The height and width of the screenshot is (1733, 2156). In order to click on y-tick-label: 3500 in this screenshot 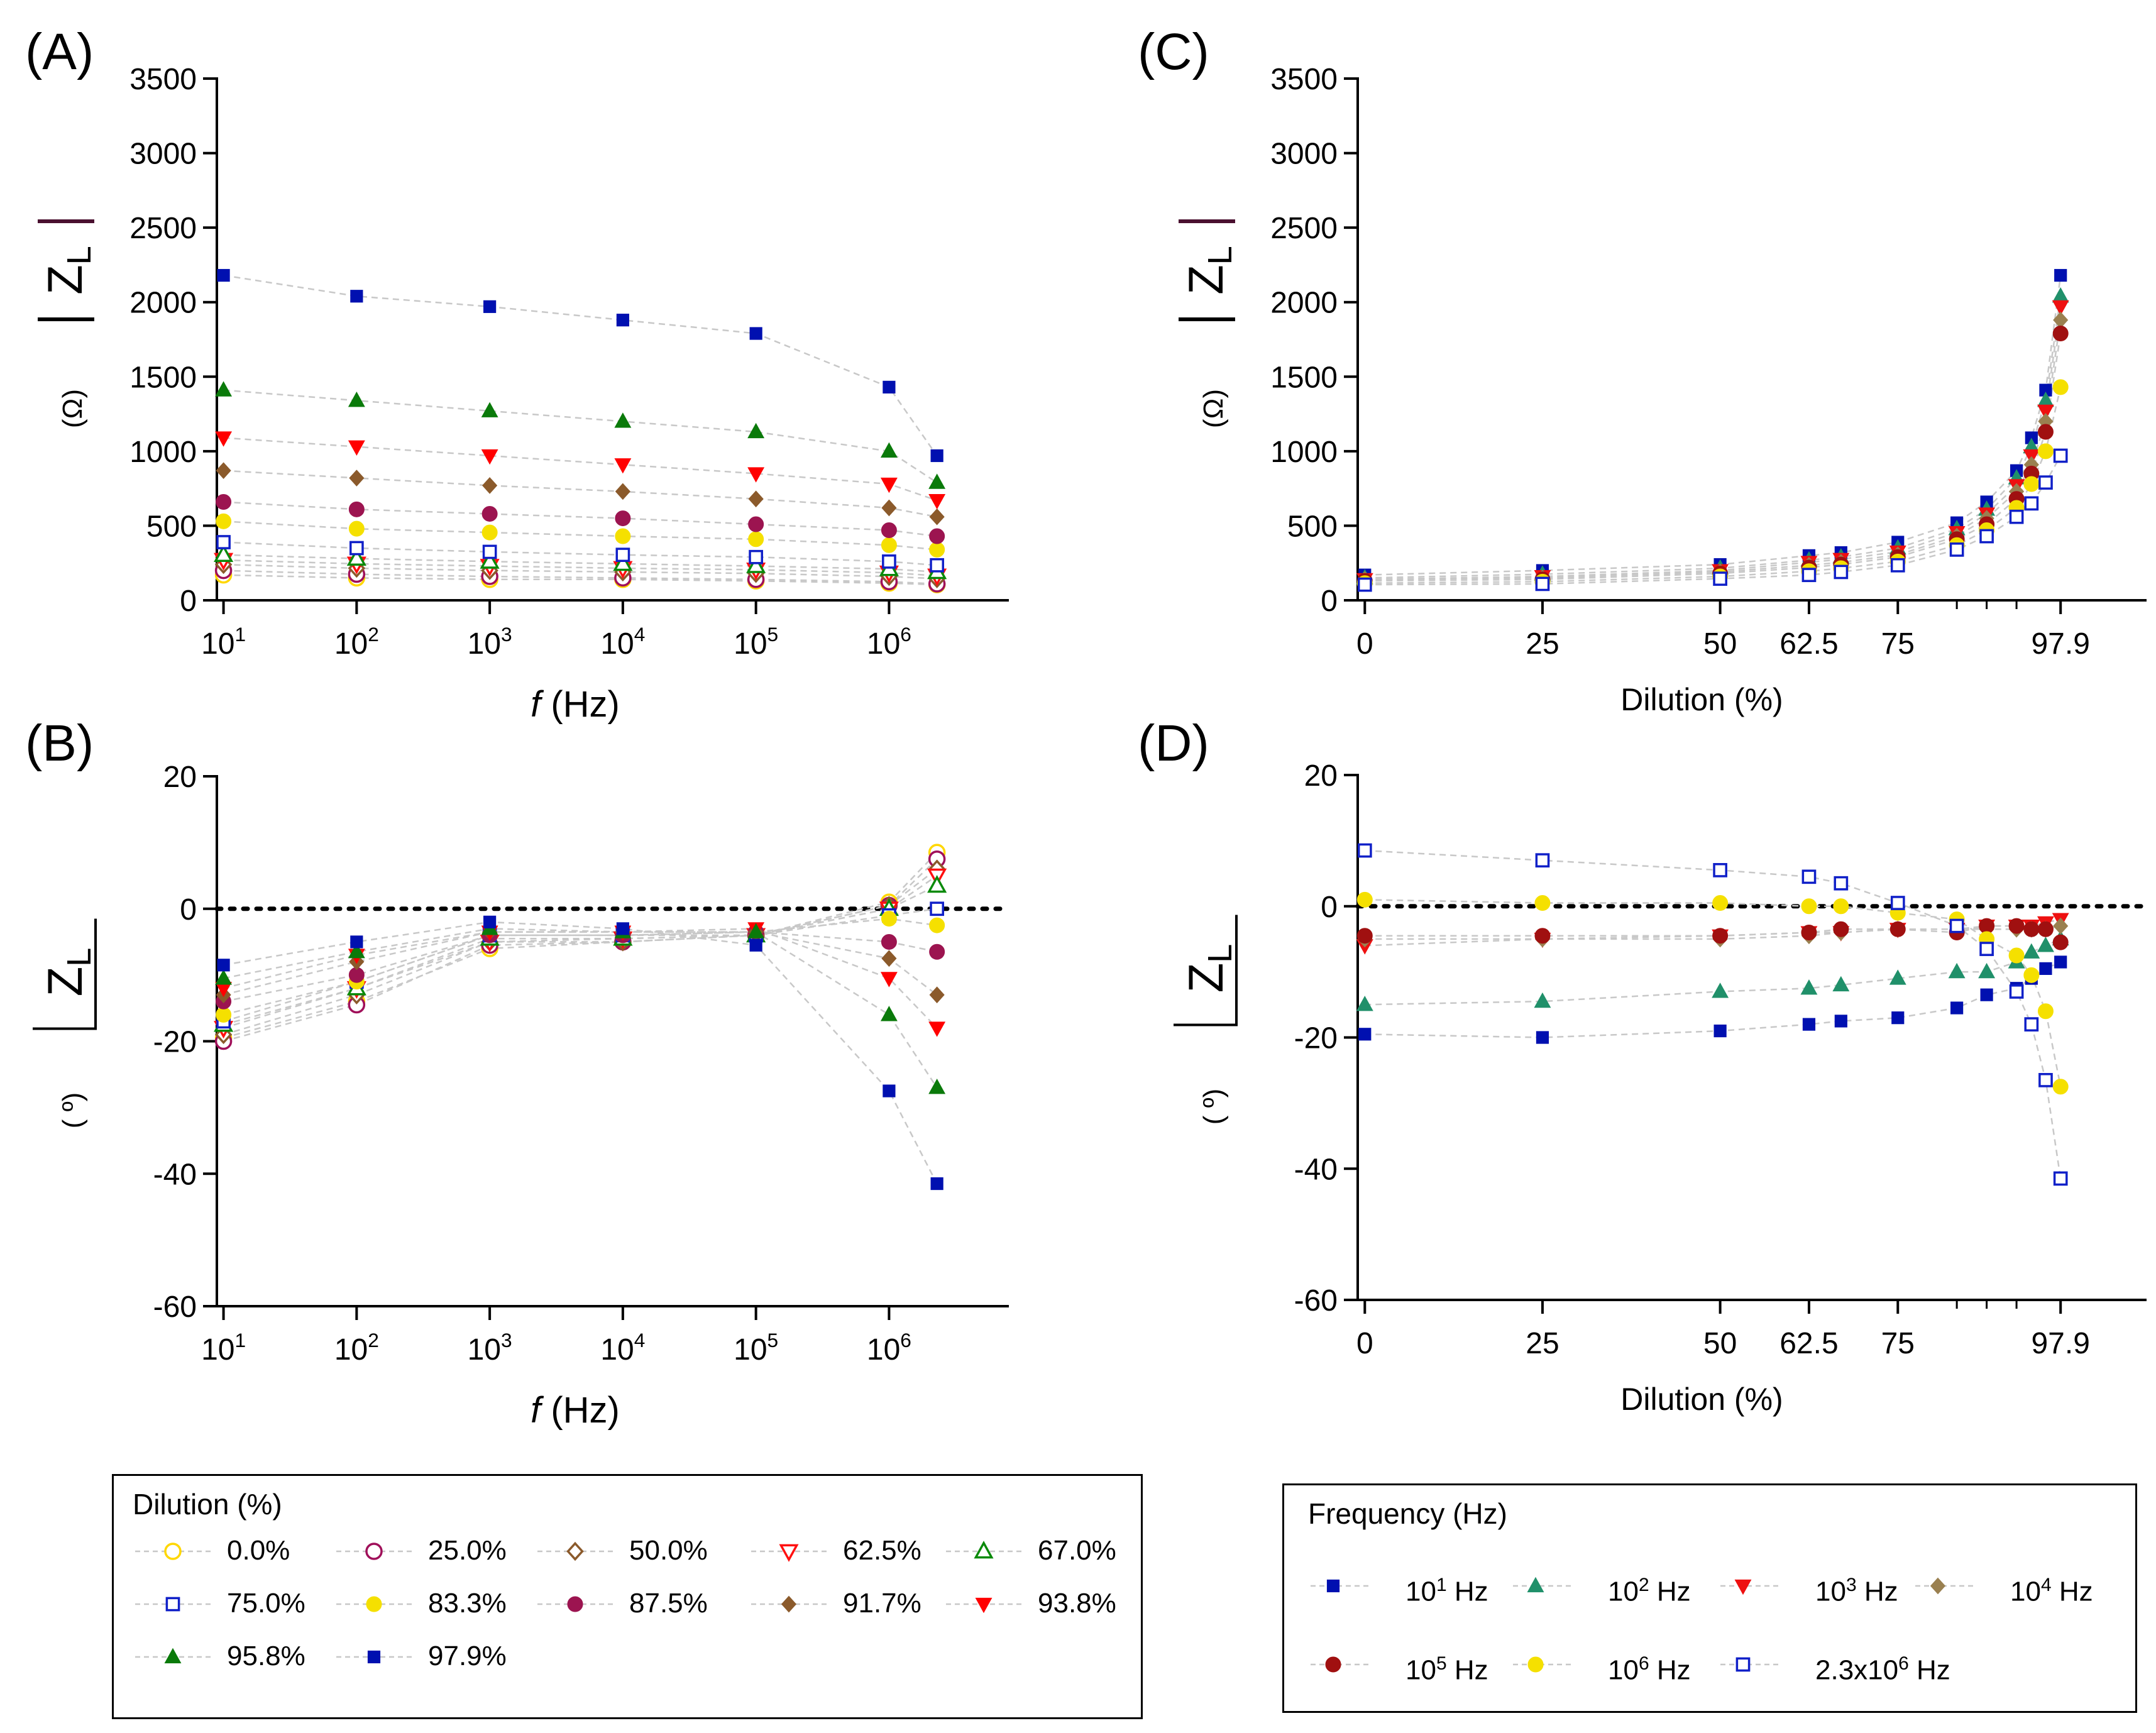, I will do `click(1304, 79)`.